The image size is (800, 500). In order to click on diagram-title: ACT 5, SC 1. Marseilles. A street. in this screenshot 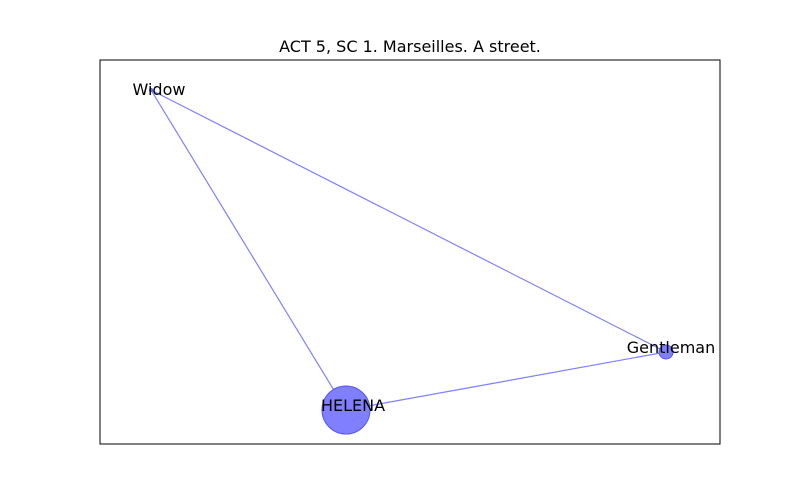, I will do `click(410, 46)`.